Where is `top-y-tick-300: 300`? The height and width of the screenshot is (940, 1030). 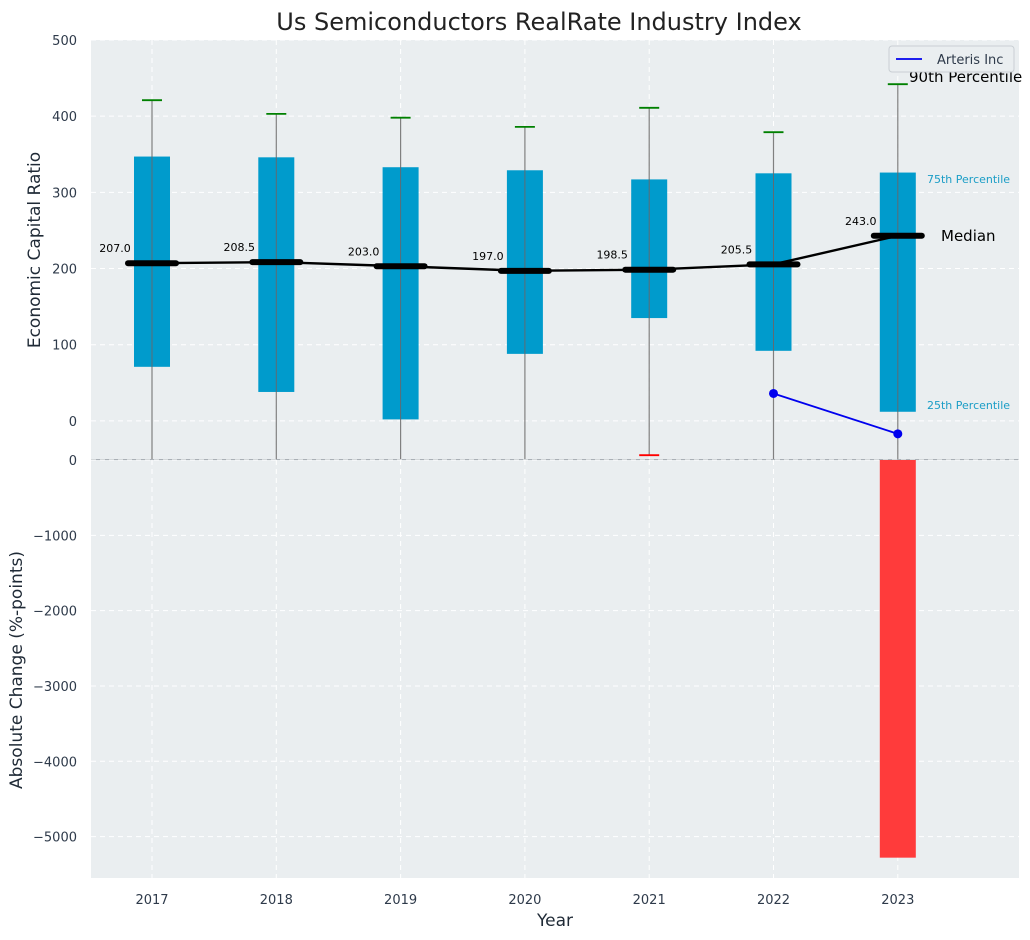 top-y-tick-300: 300 is located at coordinates (64, 193).